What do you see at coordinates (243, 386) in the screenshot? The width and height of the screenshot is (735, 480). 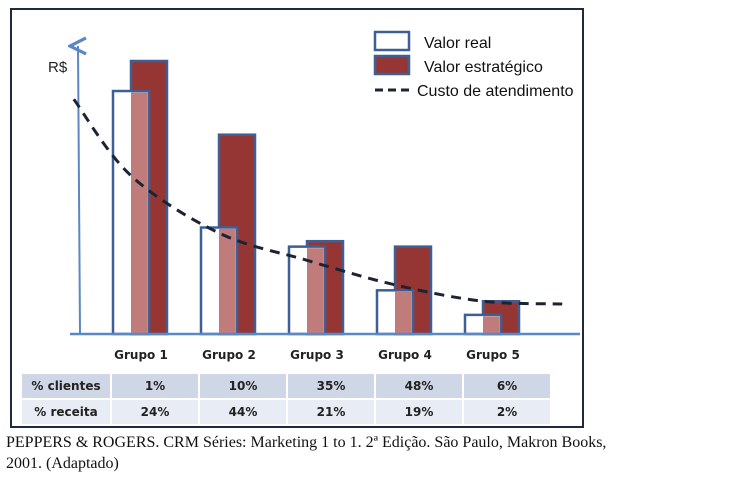 I see `table-cell: 10%` at bounding box center [243, 386].